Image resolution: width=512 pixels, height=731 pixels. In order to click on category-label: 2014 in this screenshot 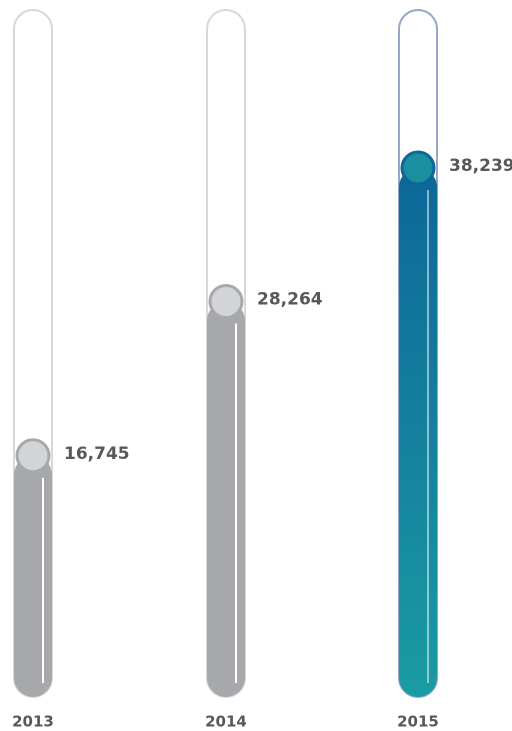, I will do `click(226, 722)`.